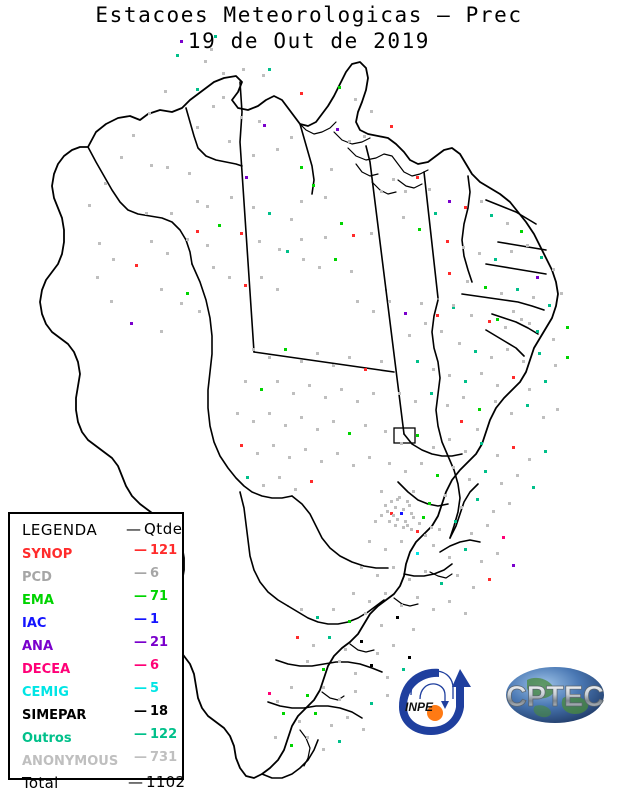 This screenshot has height=800, width=618. I want to click on legend-label: PCD, so click(37, 577).